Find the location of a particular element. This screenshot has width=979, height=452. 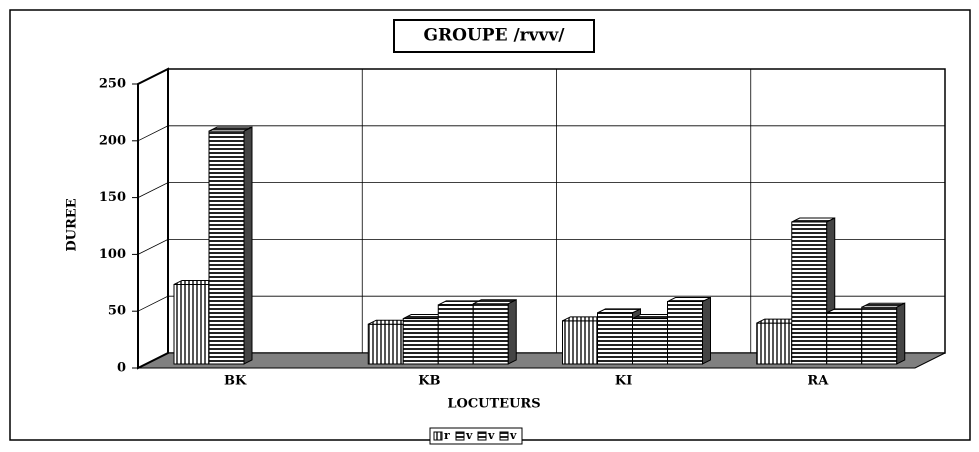

y-tick-label: 250 is located at coordinates (112, 84).